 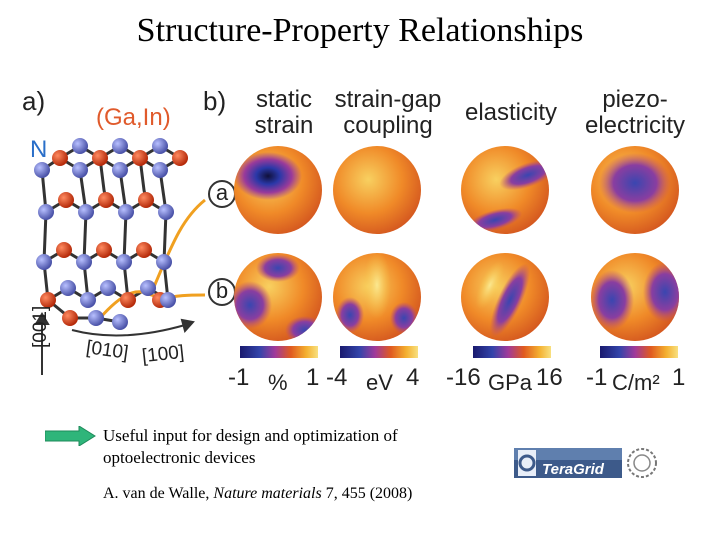 I want to click on column-heading-static-strain: static strain, so click(x=284, y=112).